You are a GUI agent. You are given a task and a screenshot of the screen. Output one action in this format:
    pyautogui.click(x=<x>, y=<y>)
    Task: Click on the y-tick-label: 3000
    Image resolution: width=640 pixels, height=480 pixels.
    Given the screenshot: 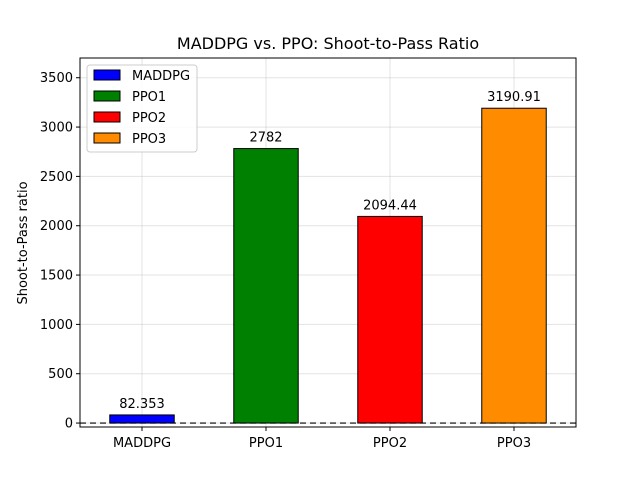 What is the action you would take?
    pyautogui.click(x=56, y=128)
    